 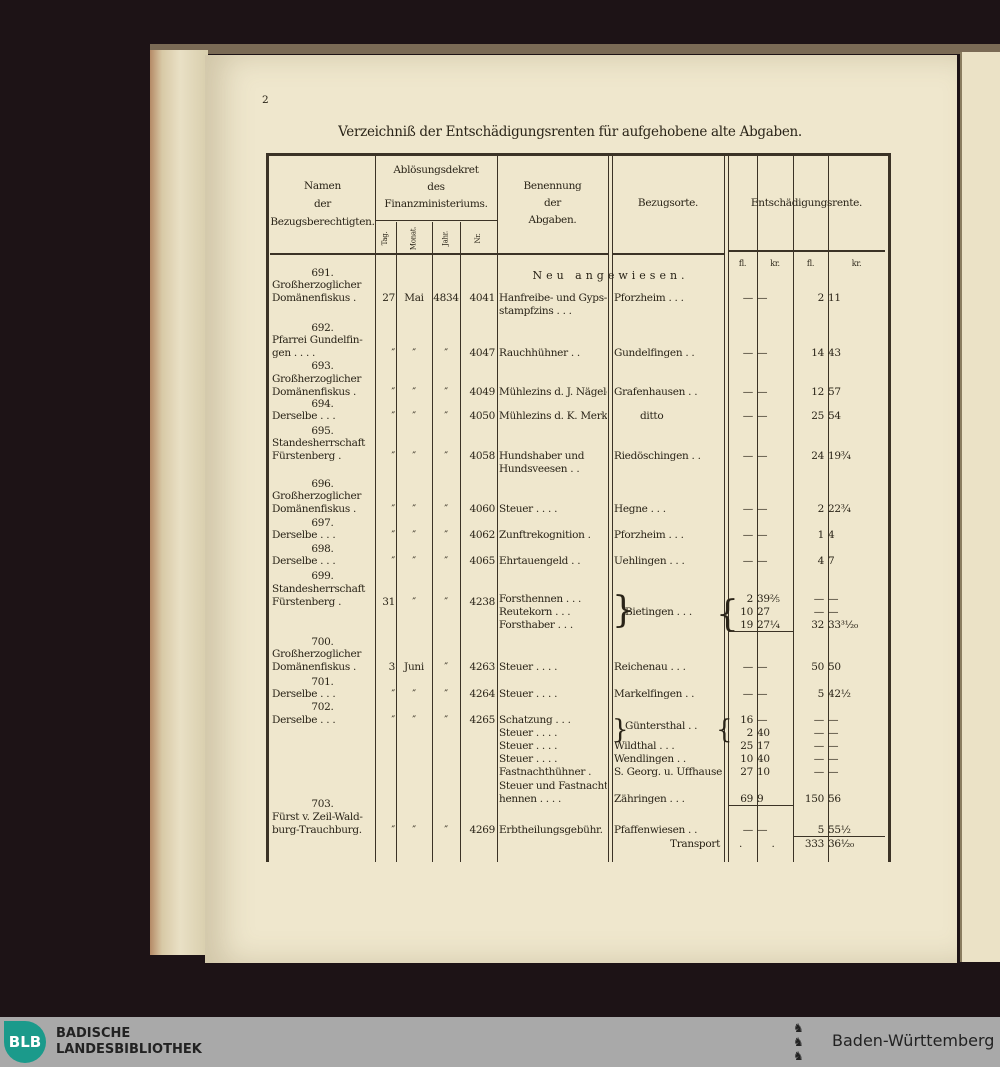 What do you see at coordinates (620, 730) in the screenshot?
I see `brace-icon: }` at bounding box center [620, 730].